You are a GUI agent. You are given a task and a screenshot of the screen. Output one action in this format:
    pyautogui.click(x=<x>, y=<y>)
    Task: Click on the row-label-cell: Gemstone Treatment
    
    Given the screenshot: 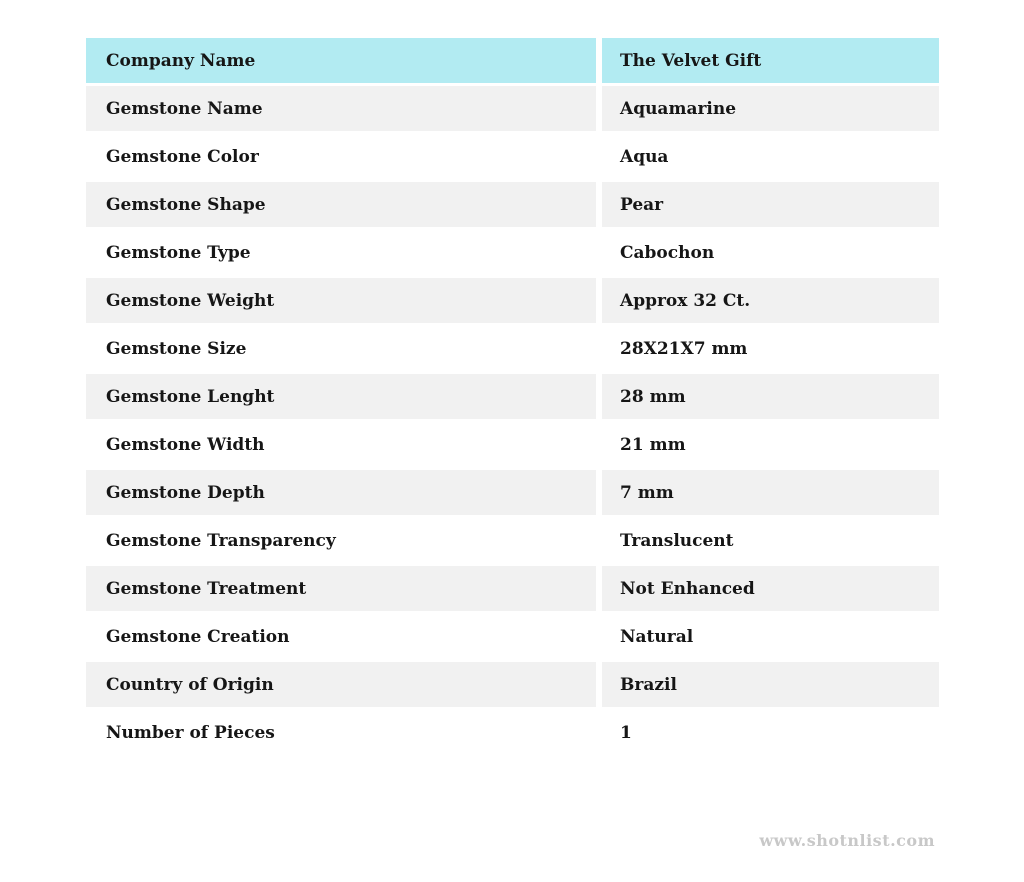 What is the action you would take?
    pyautogui.click(x=344, y=590)
    